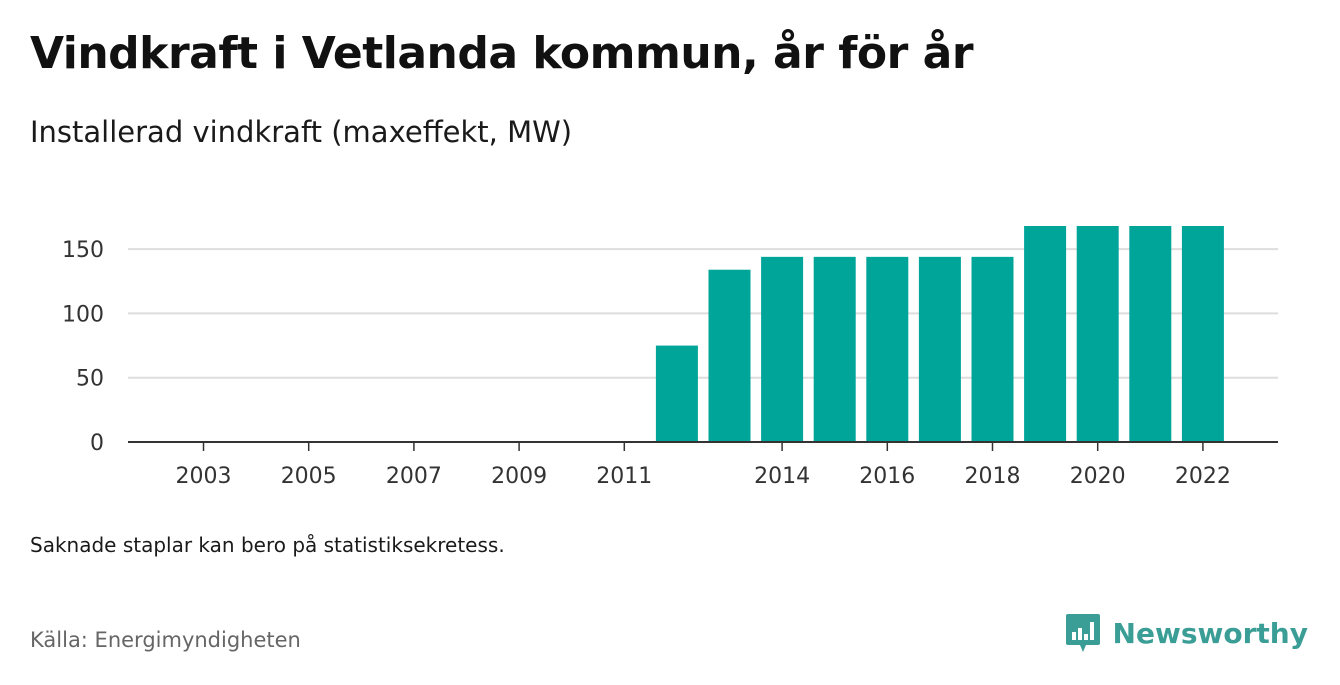  What do you see at coordinates (83, 250) in the screenshot?
I see `y-tick-label: 150` at bounding box center [83, 250].